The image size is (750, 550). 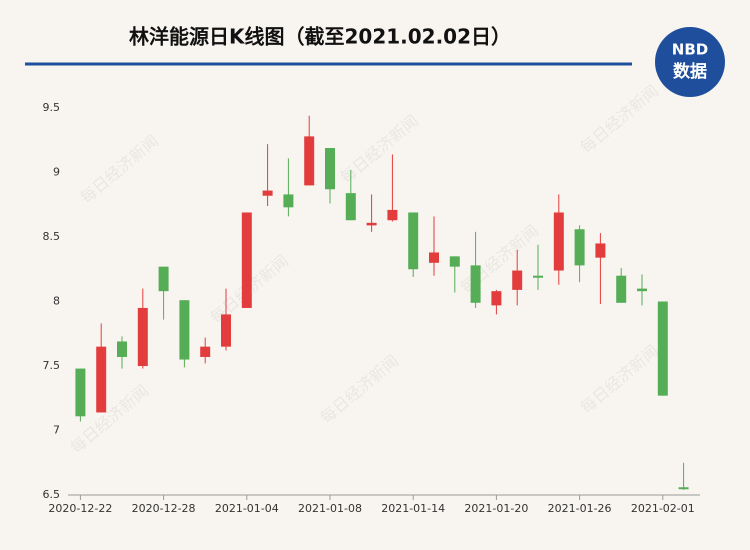 What do you see at coordinates (52, 494) in the screenshot?
I see `y-tick-label: 6.5` at bounding box center [52, 494].